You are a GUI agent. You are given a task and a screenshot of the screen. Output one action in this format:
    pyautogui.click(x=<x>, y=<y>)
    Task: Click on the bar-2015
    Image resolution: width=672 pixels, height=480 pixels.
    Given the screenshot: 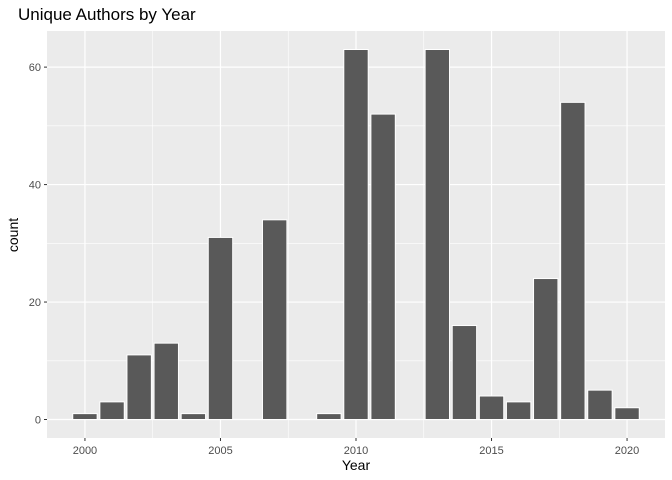 What is the action you would take?
    pyautogui.click(x=491, y=407)
    